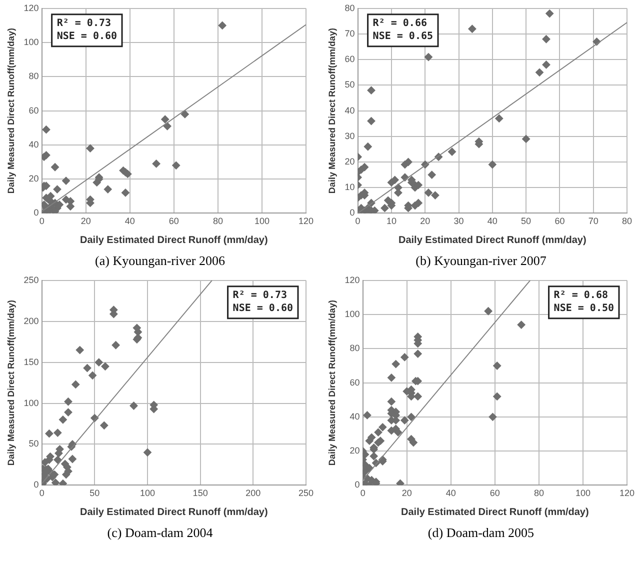 This screenshot has height=563, width=641. Describe the element at coordinates (31, 279) in the screenshot. I see `y-tick-label: 250` at that location.